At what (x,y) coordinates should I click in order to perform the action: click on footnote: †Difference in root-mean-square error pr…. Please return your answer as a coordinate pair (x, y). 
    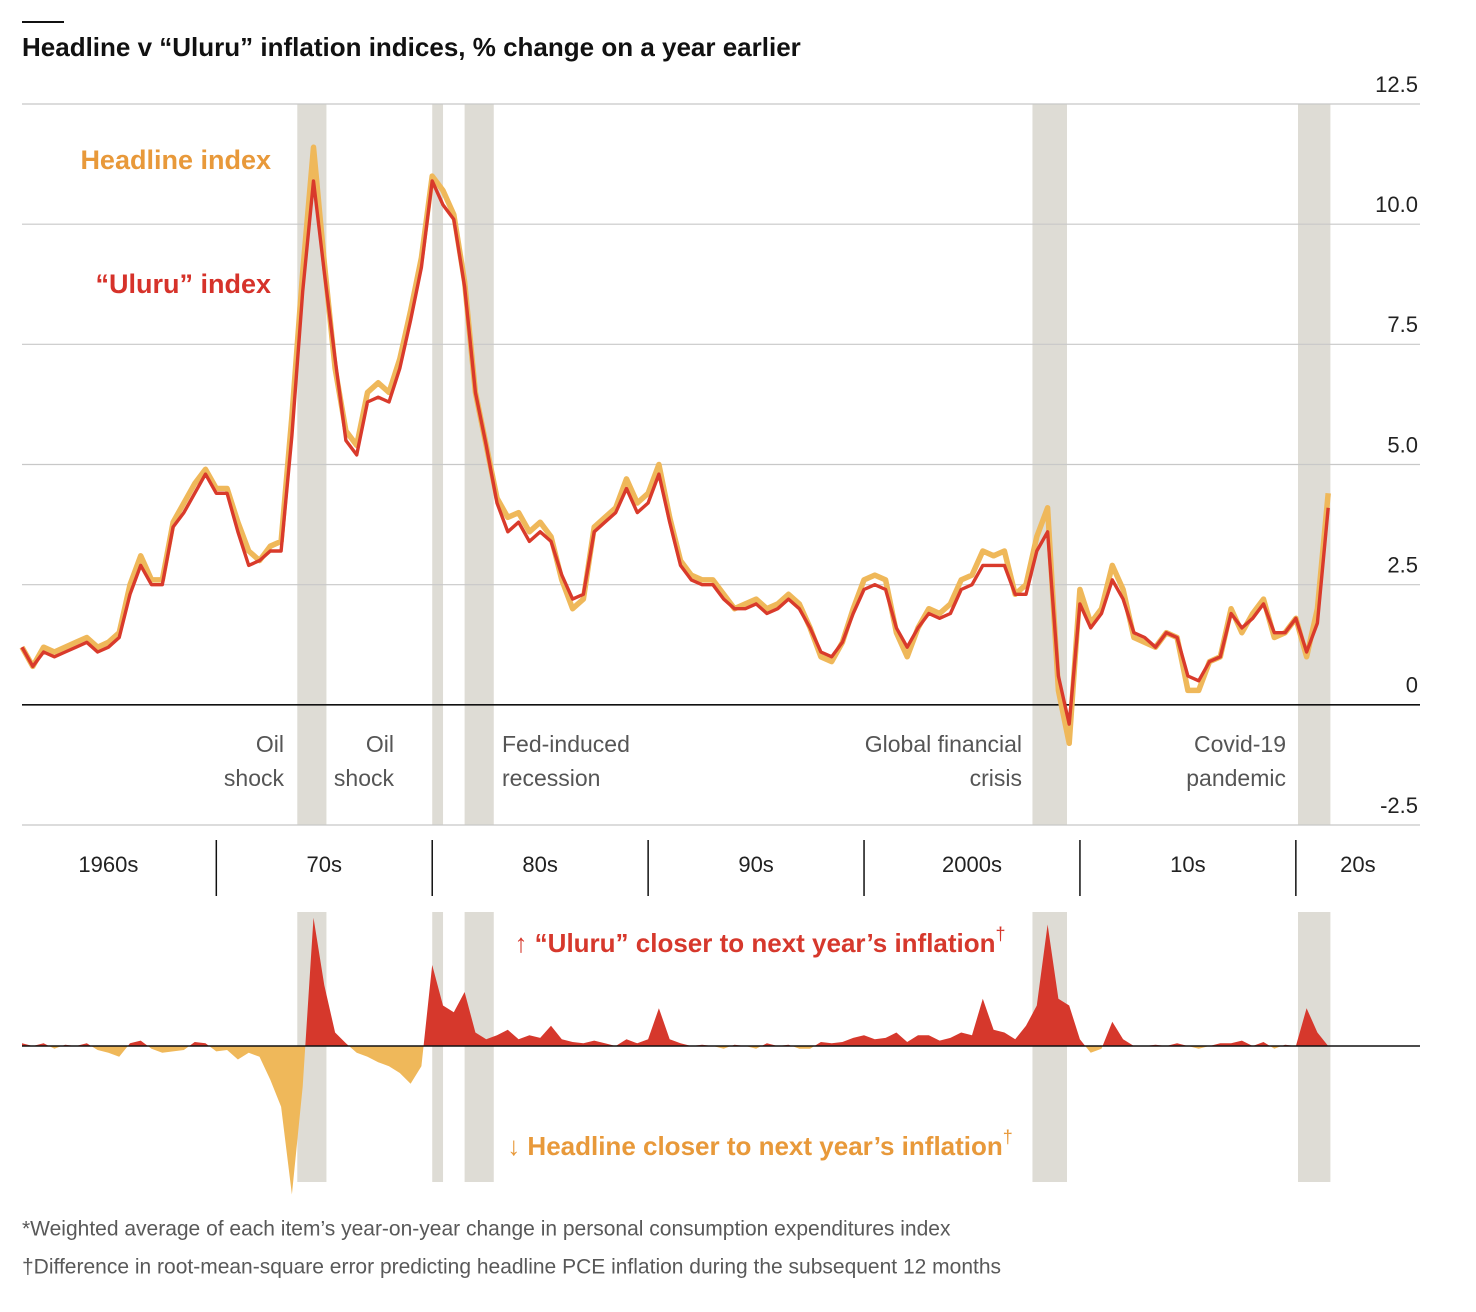
    Looking at the image, I should click on (511, 1267).